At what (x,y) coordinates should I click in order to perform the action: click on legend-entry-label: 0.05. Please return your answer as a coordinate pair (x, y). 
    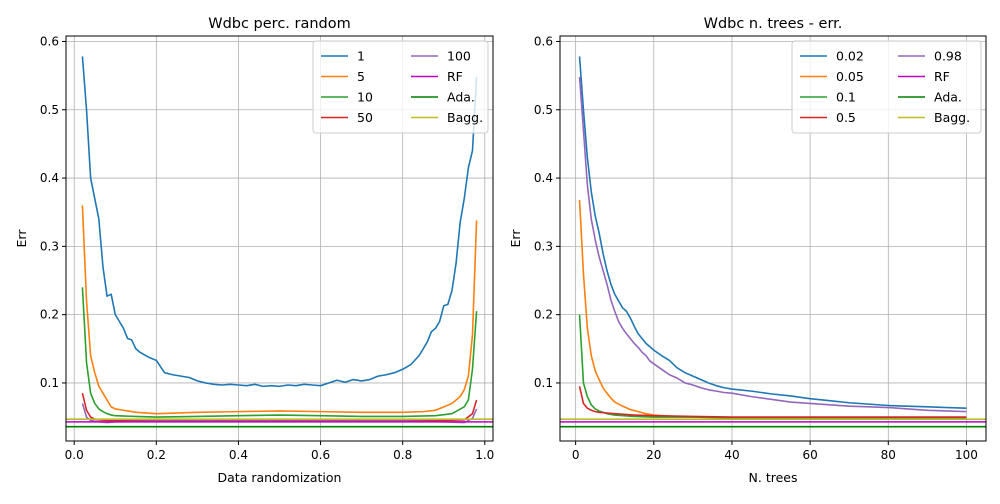
    Looking at the image, I should click on (850, 76).